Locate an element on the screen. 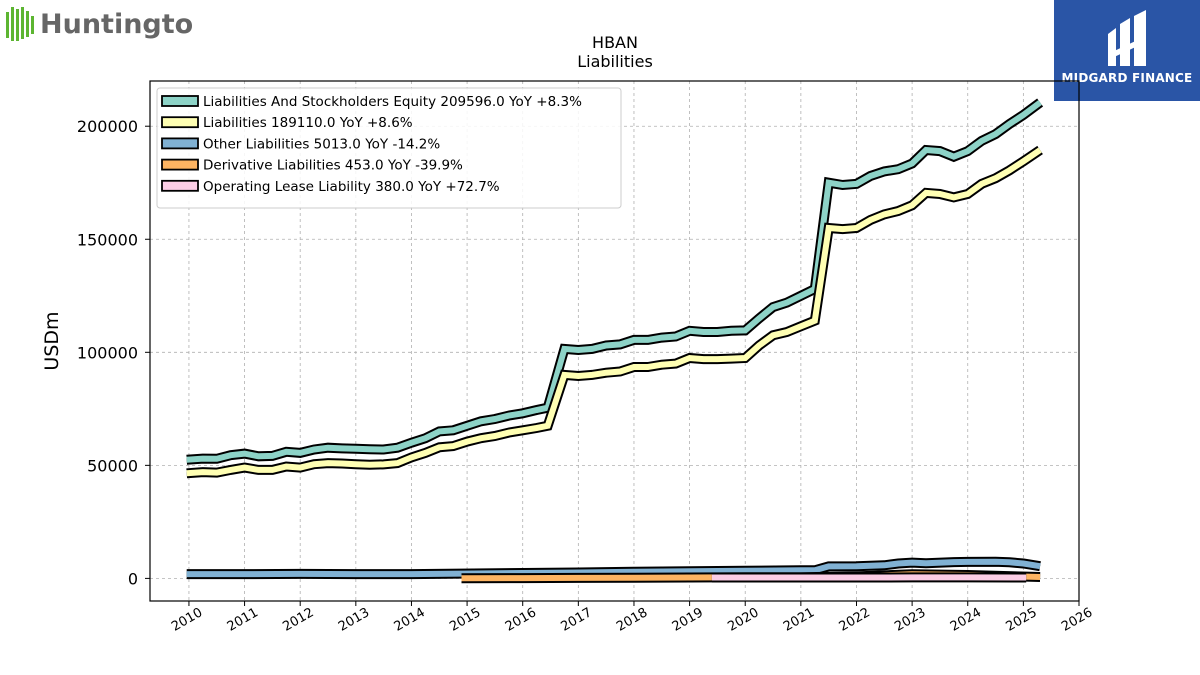  logo-text: Huntington is located at coordinates (117, 24).